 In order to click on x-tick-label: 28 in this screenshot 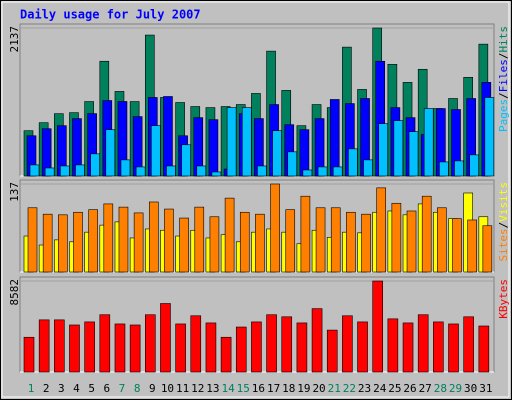, I will do `click(440, 388)`.